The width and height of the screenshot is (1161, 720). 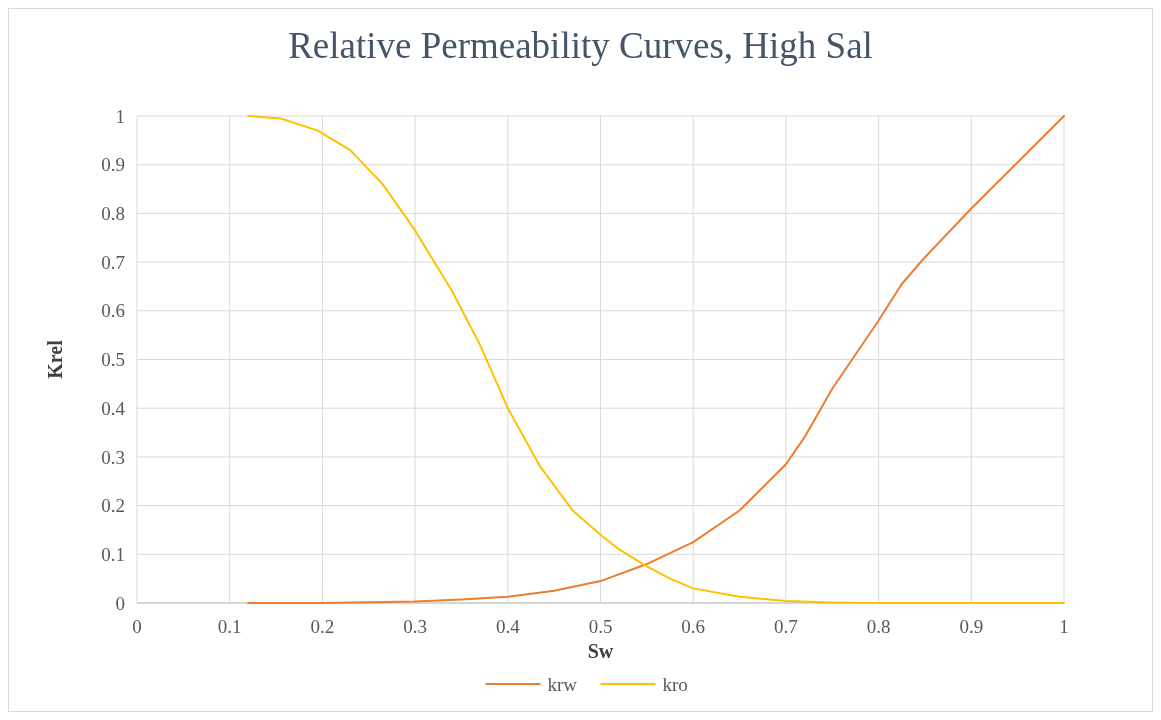 What do you see at coordinates (113, 311) in the screenshot?
I see `y-tick-label: 0.6` at bounding box center [113, 311].